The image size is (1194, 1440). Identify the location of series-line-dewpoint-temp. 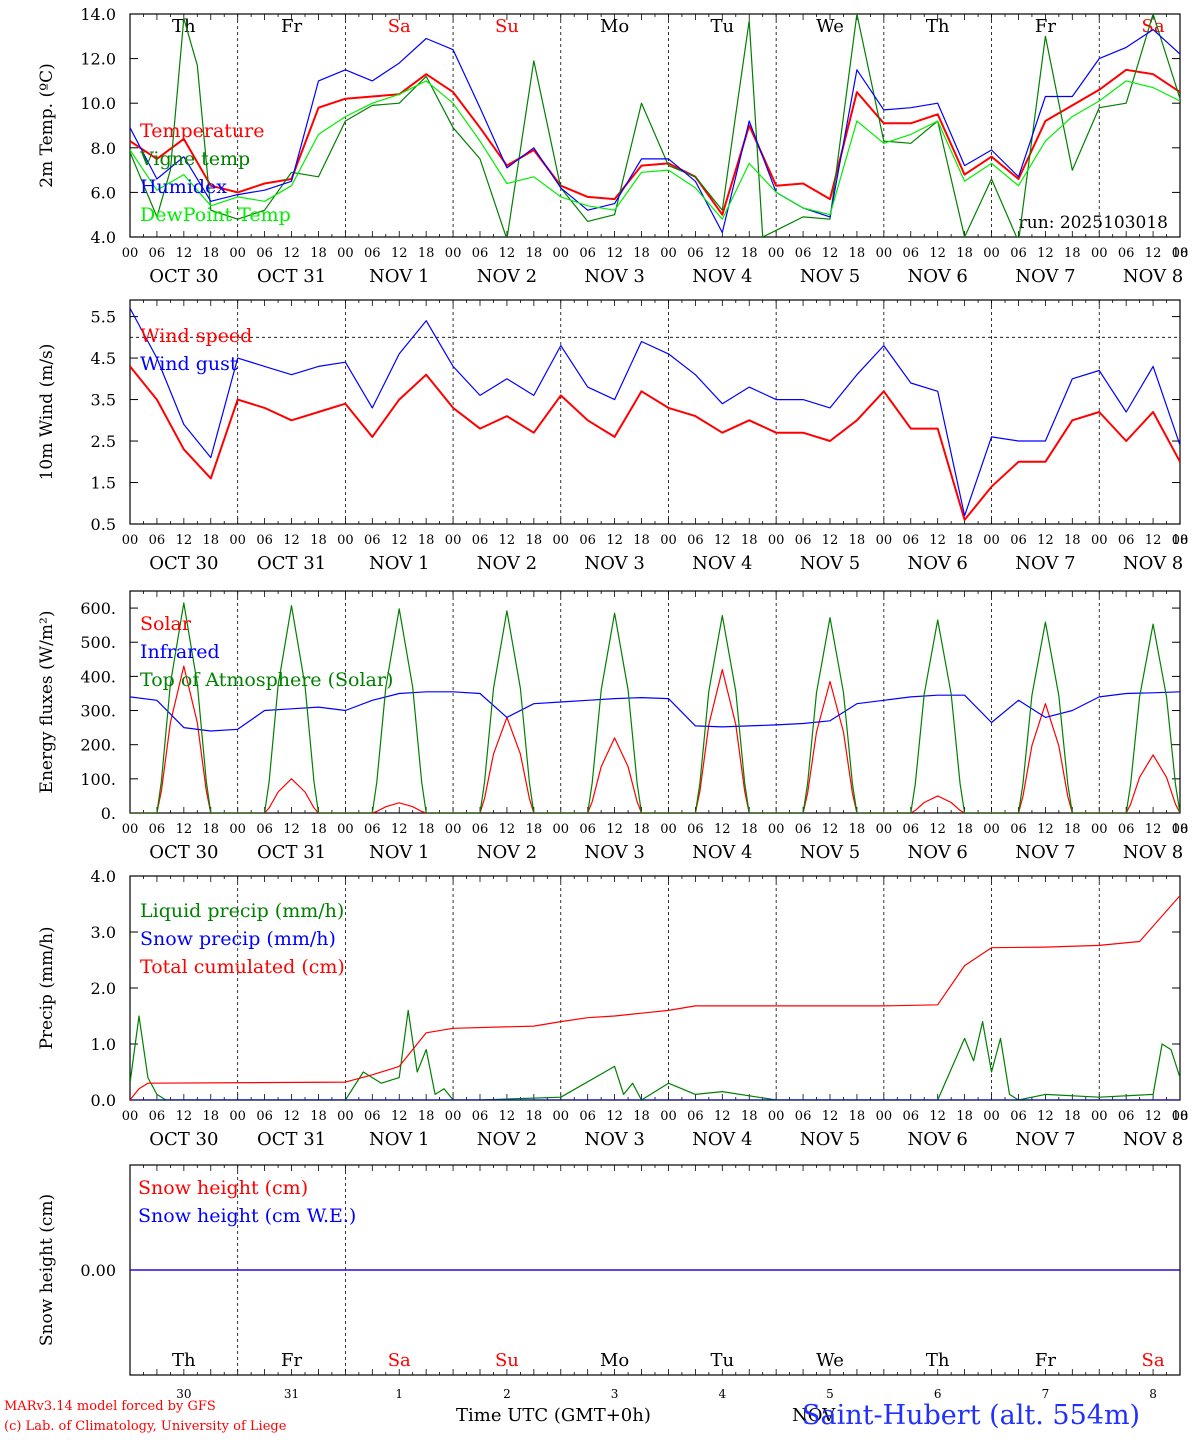
(655, 150).